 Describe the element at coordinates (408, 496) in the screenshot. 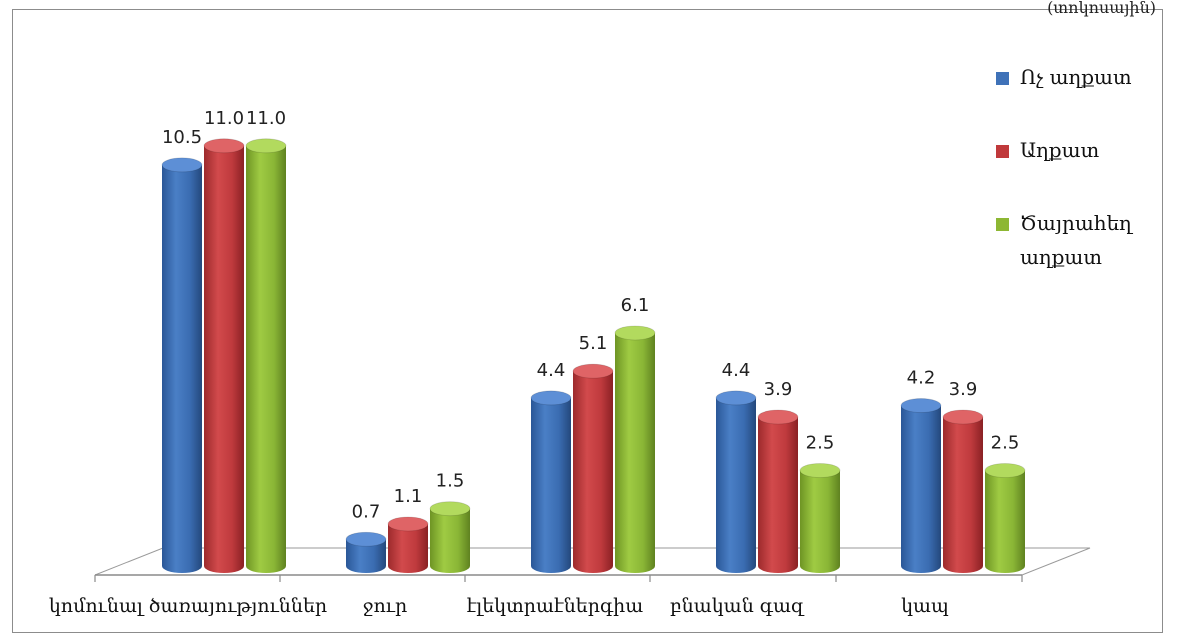

I see `data-label: 1.1` at that location.